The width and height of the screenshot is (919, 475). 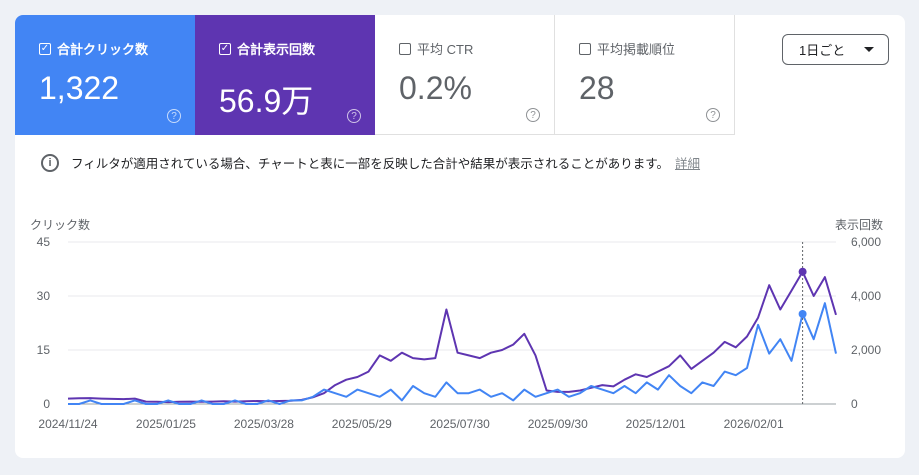 I want to click on metric-label: 平均掲載順位, so click(x=636, y=49).